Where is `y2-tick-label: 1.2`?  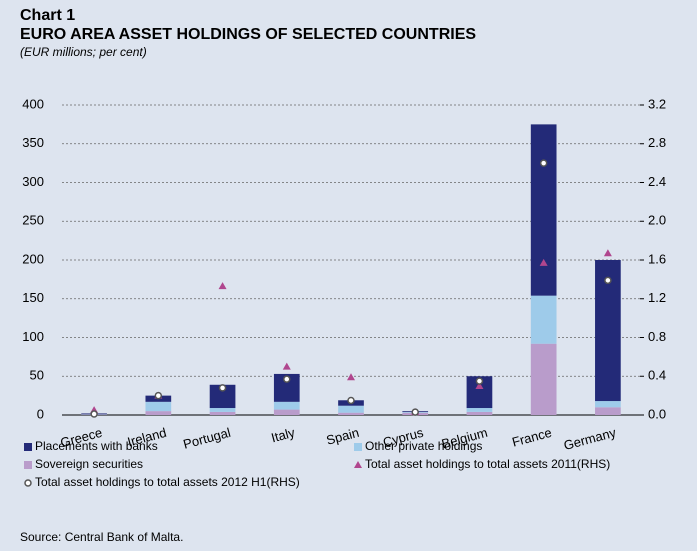
y2-tick-label: 1.2 is located at coordinates (657, 297).